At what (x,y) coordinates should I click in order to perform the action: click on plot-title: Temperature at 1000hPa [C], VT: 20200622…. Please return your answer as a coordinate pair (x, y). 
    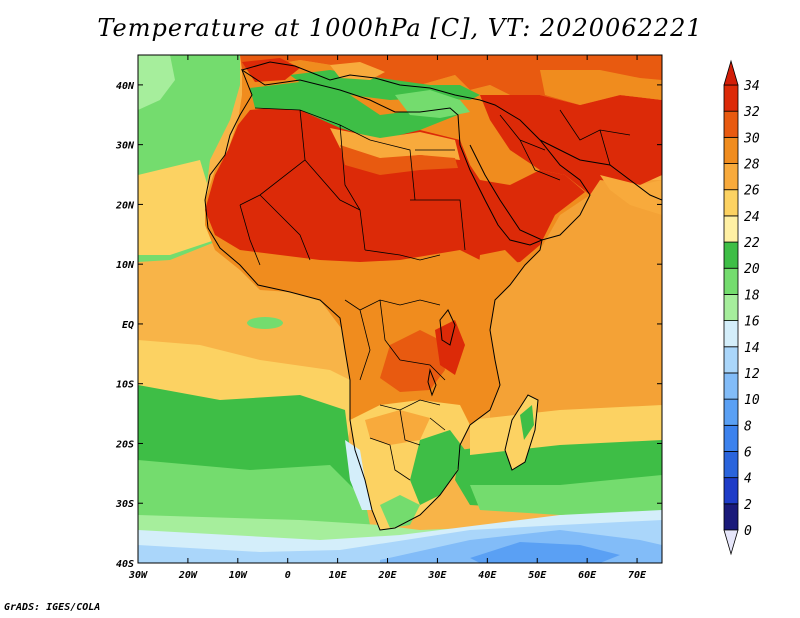
    Looking at the image, I should click on (400, 28).